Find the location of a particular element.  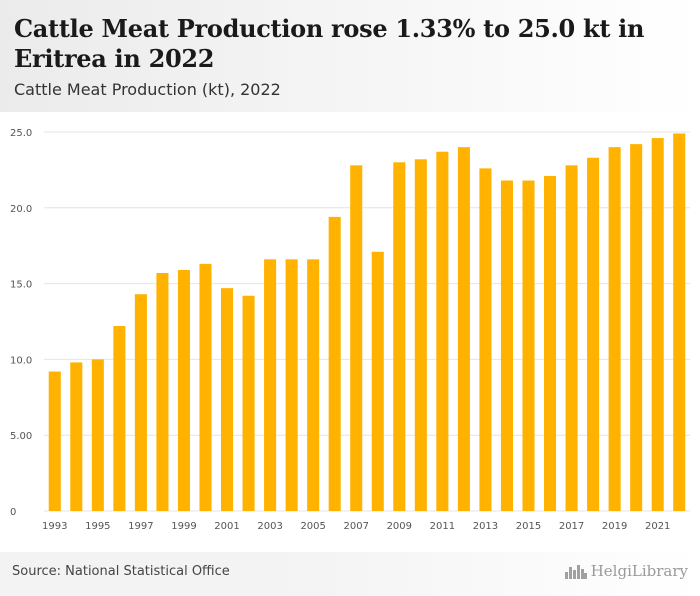

bar-2018 is located at coordinates (593, 334).